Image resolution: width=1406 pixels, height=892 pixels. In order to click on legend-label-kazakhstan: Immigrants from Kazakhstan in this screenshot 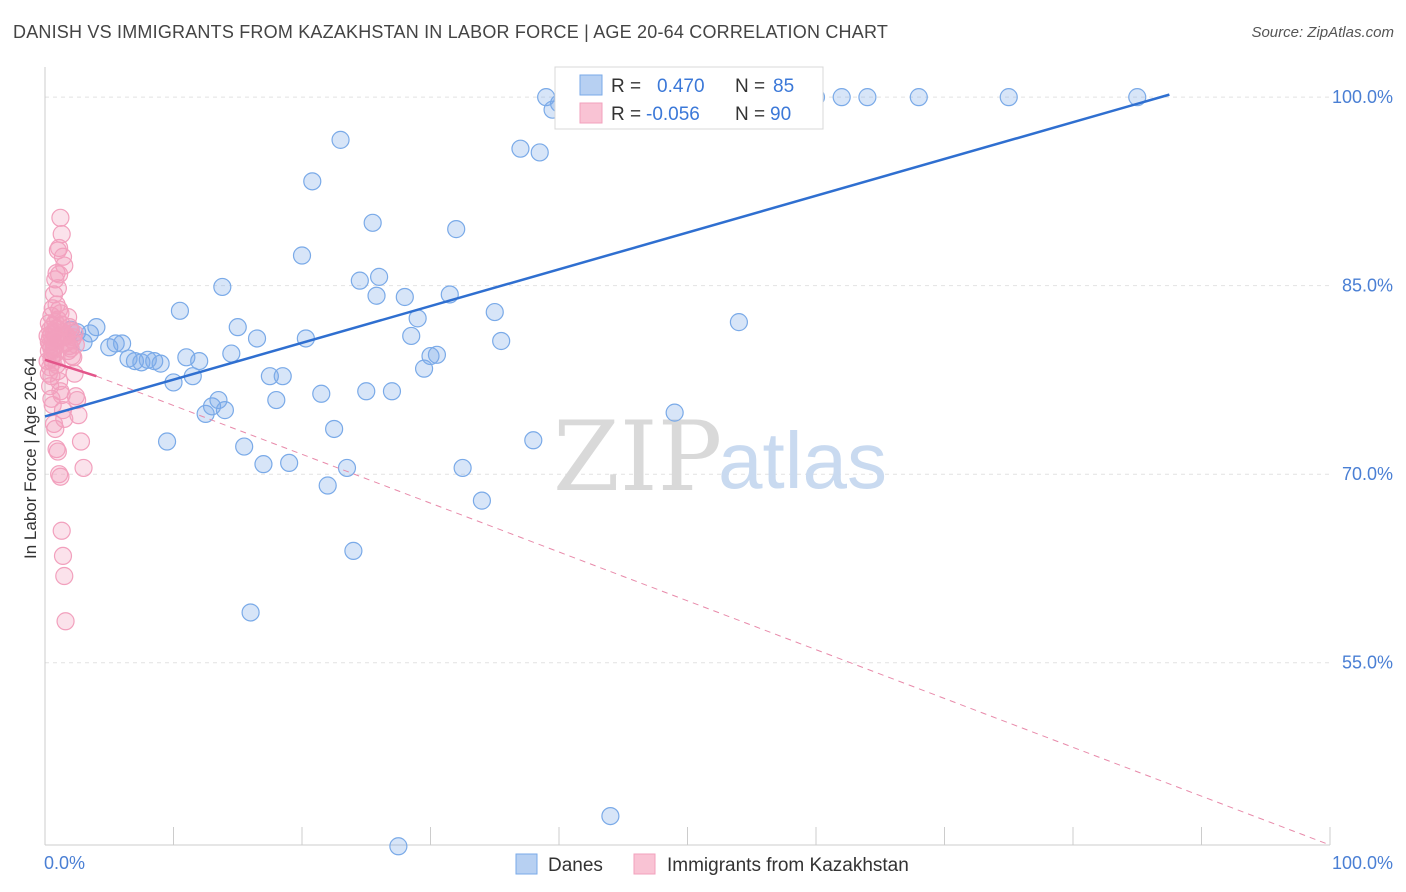, I will do `click(788, 865)`.